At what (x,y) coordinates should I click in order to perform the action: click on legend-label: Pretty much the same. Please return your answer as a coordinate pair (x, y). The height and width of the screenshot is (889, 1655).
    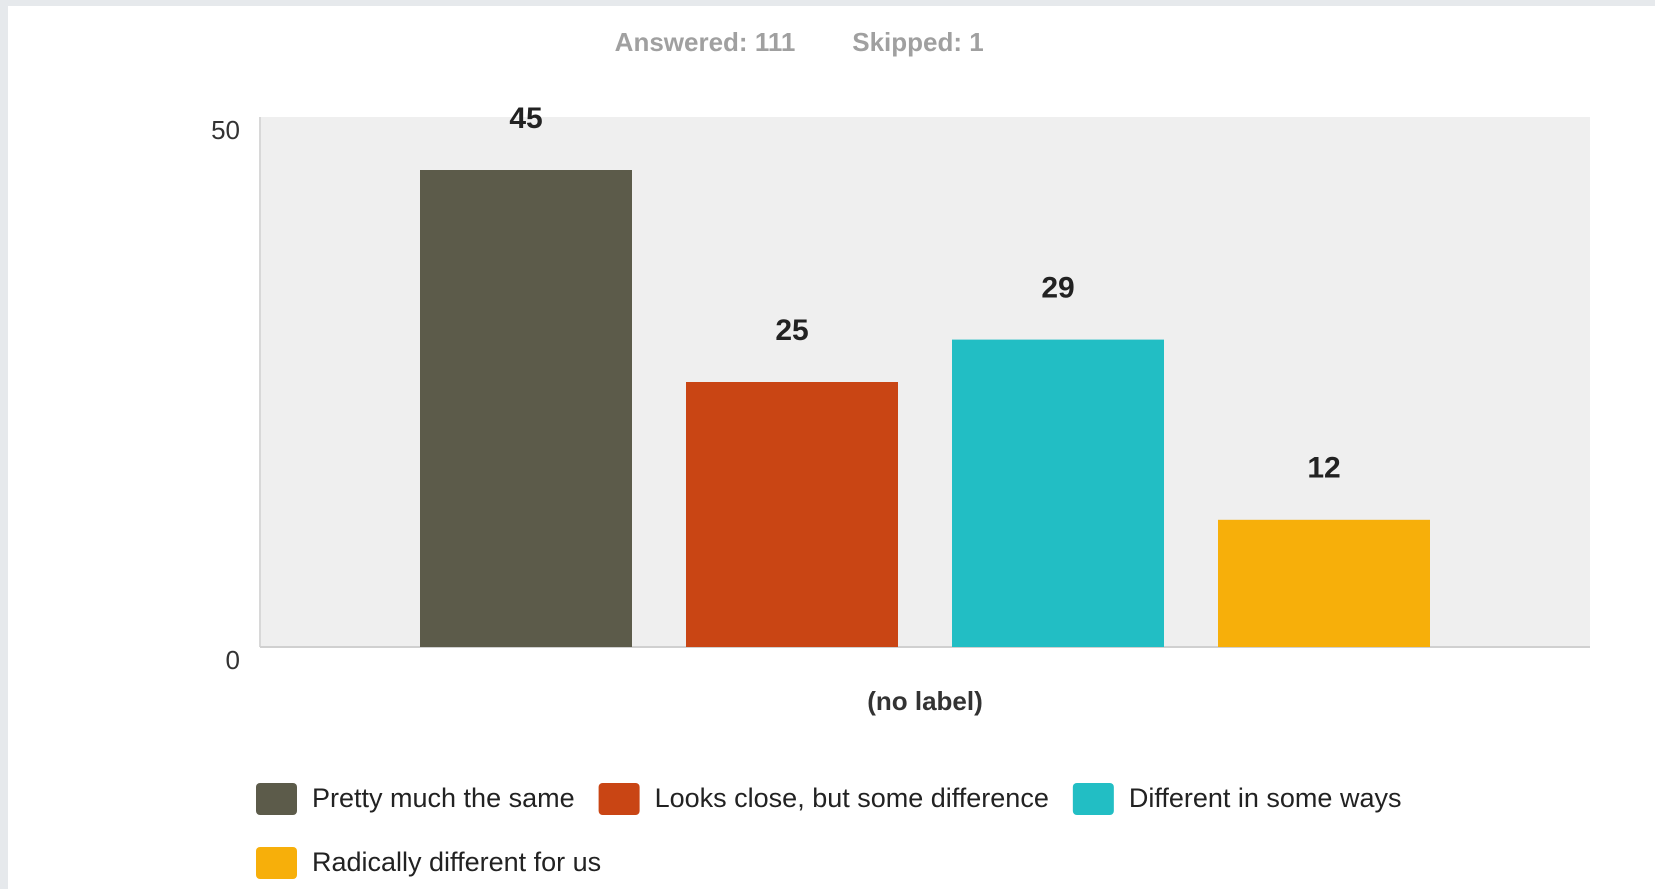
    Looking at the image, I should click on (443, 798).